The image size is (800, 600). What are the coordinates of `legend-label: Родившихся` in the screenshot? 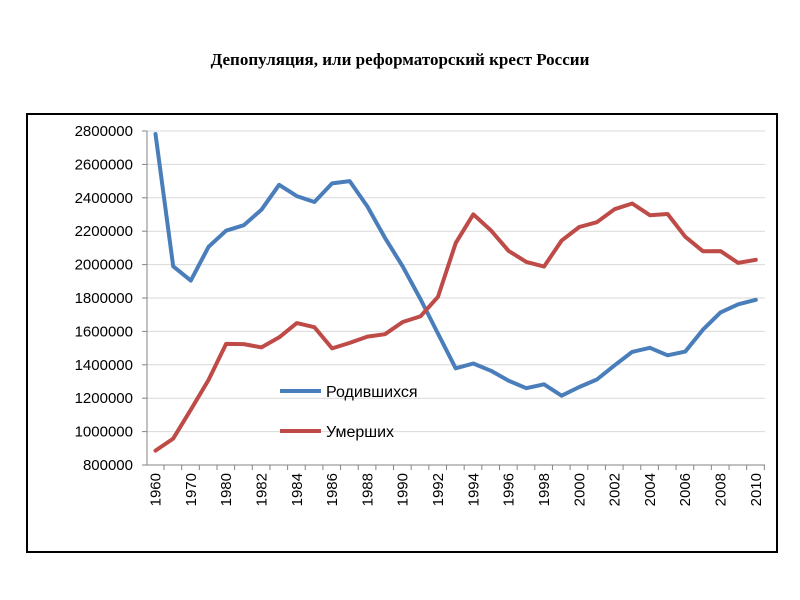 It's located at (372, 392).